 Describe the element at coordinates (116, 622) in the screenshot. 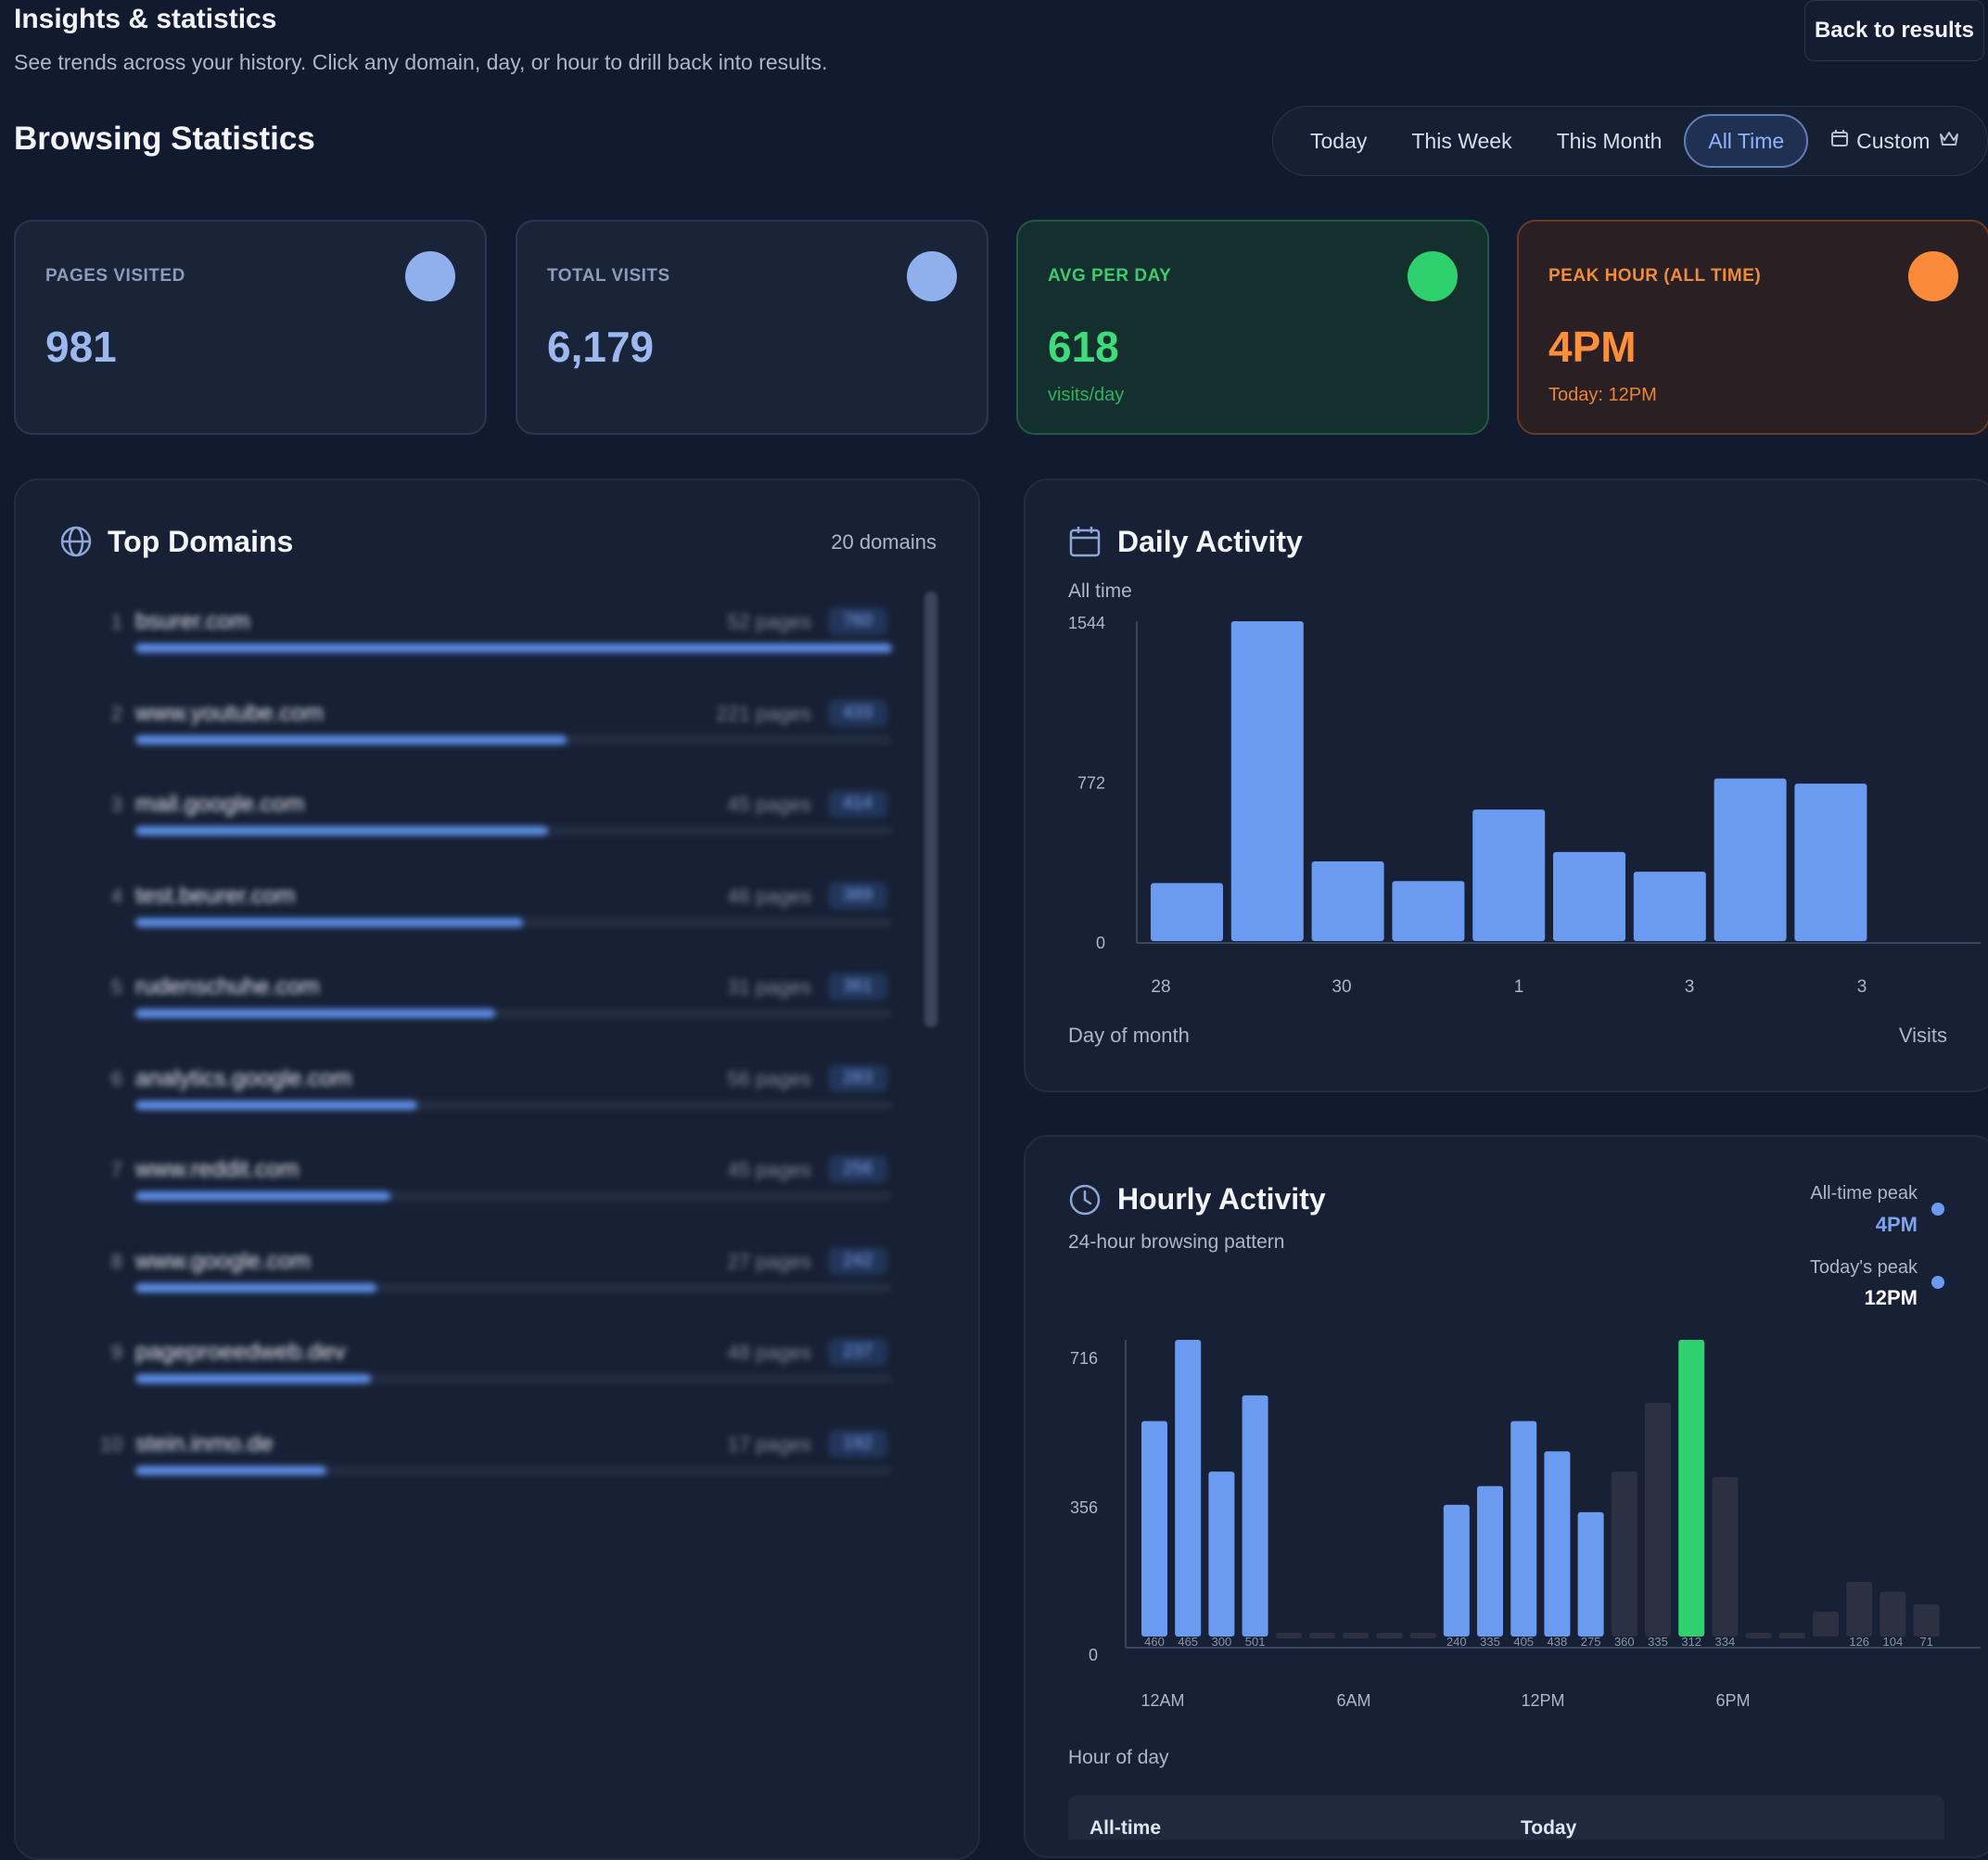

I see `domain-rank: 1` at that location.